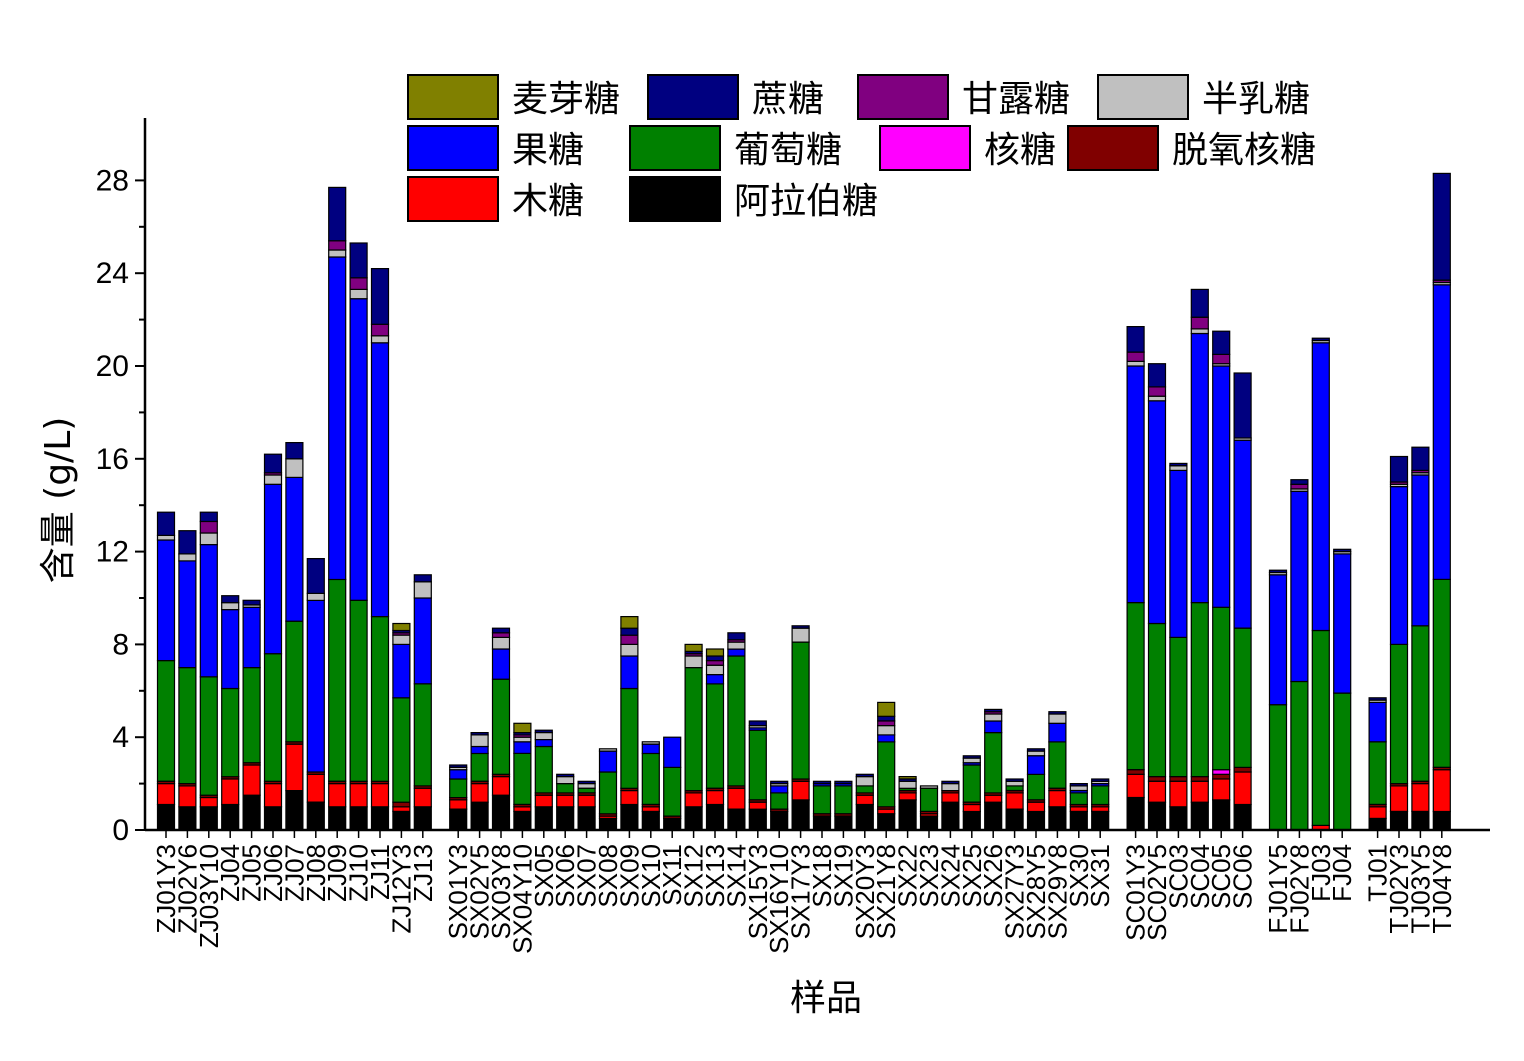 The height and width of the screenshot is (1061, 1524). What do you see at coordinates (316, 873) in the screenshot?
I see `x-tick-label: ZJ08` at bounding box center [316, 873].